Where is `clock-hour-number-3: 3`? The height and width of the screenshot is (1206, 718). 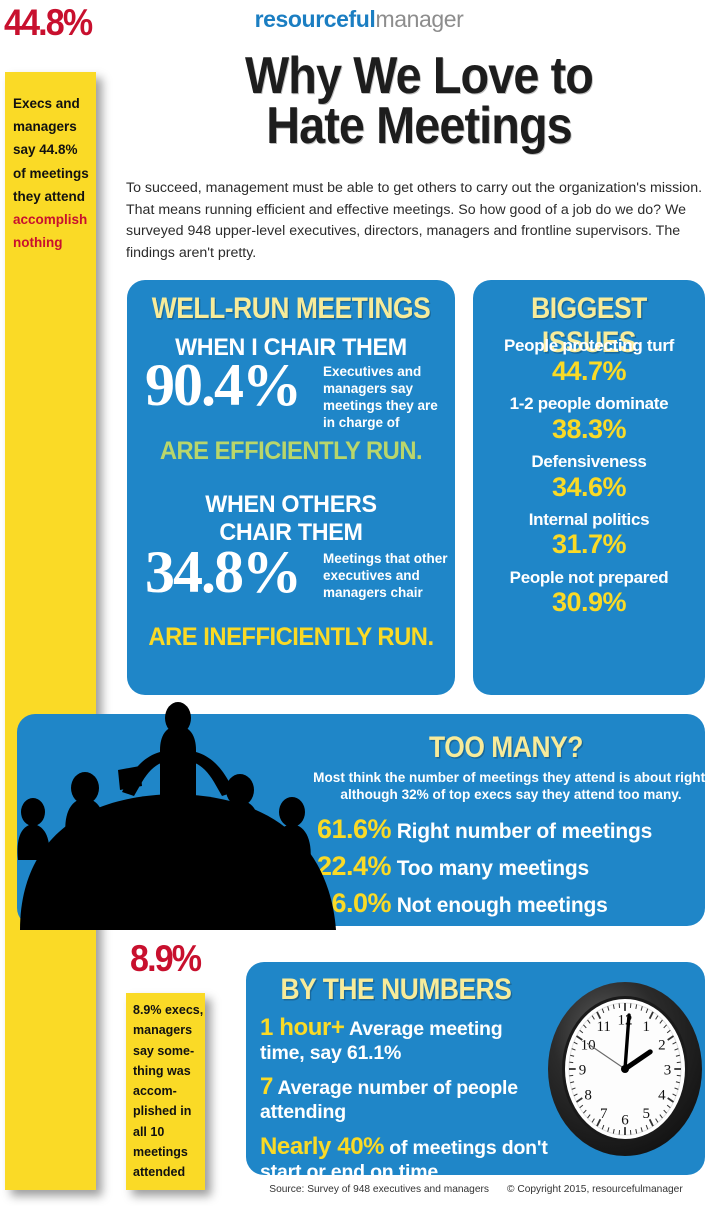 clock-hour-number-3: 3 is located at coordinates (668, 1071).